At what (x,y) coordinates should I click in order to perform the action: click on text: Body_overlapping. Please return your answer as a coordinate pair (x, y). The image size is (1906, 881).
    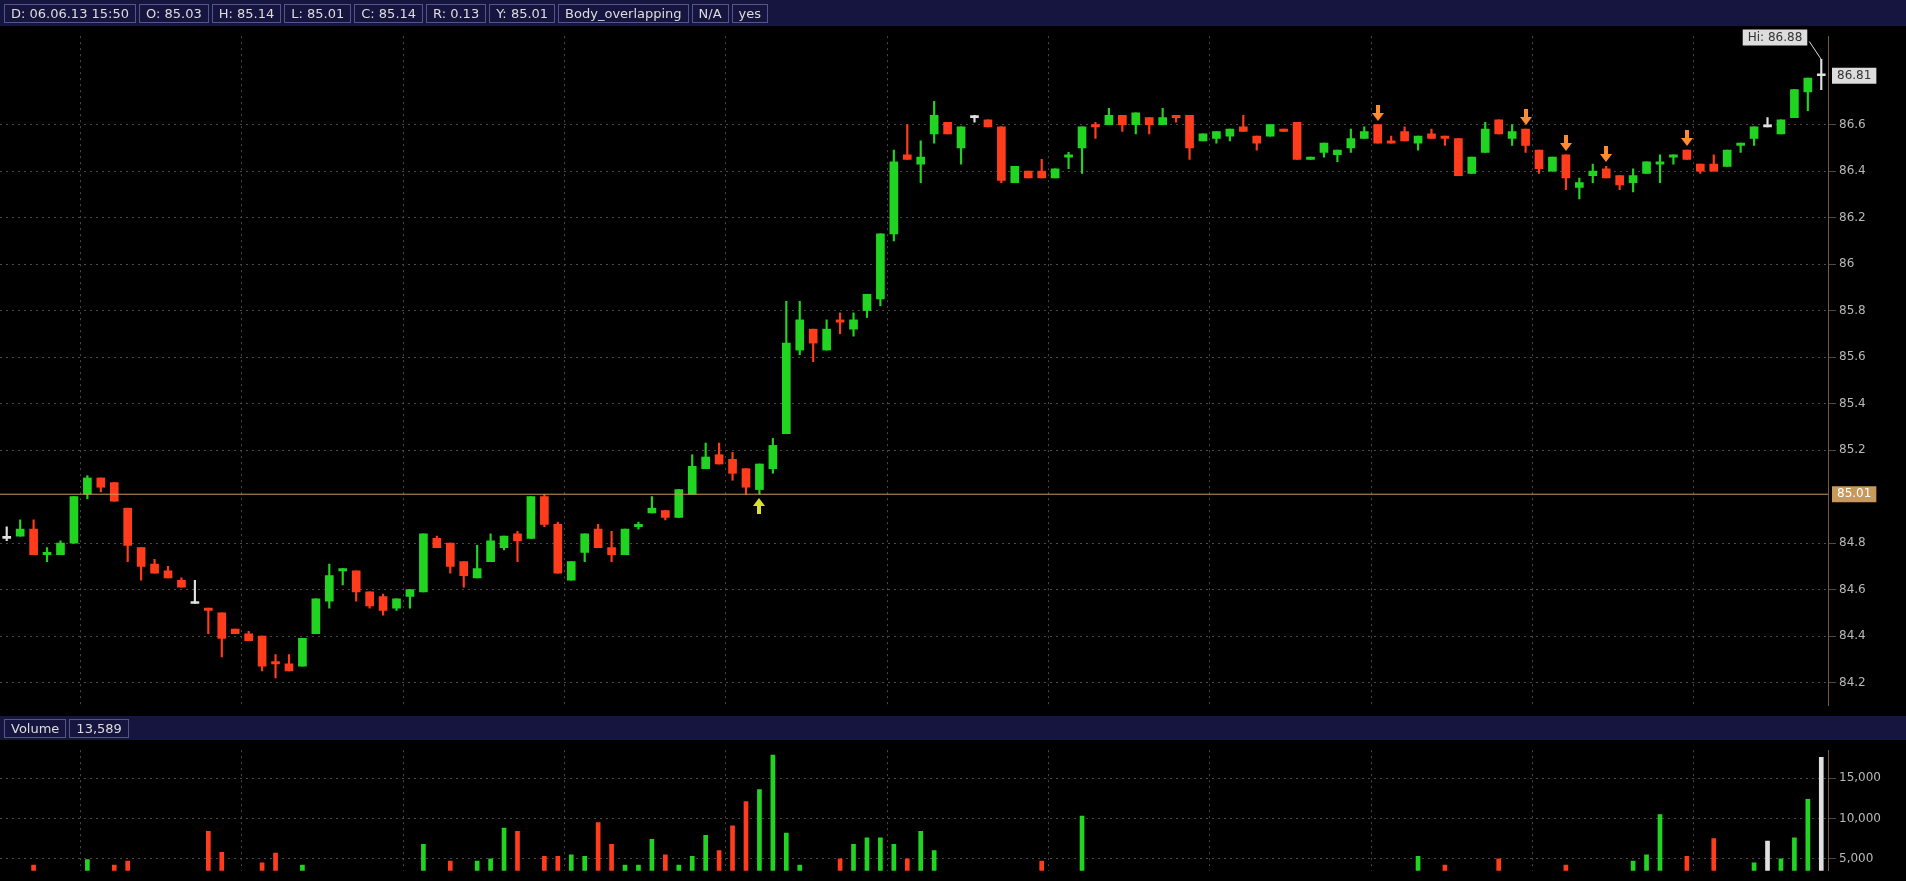
    Looking at the image, I should click on (623, 13).